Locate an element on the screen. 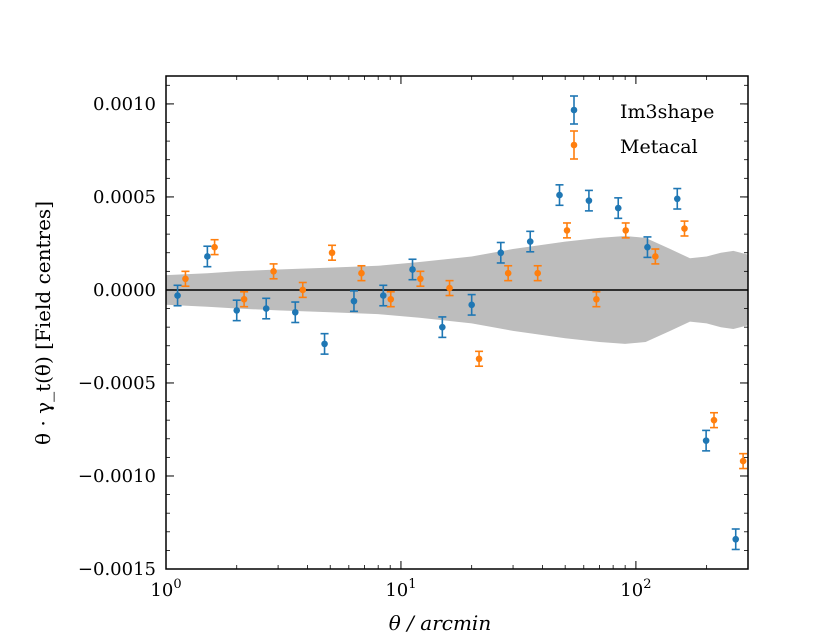  x-tick-label-1: 10¹ is located at coordinates (400, 589).